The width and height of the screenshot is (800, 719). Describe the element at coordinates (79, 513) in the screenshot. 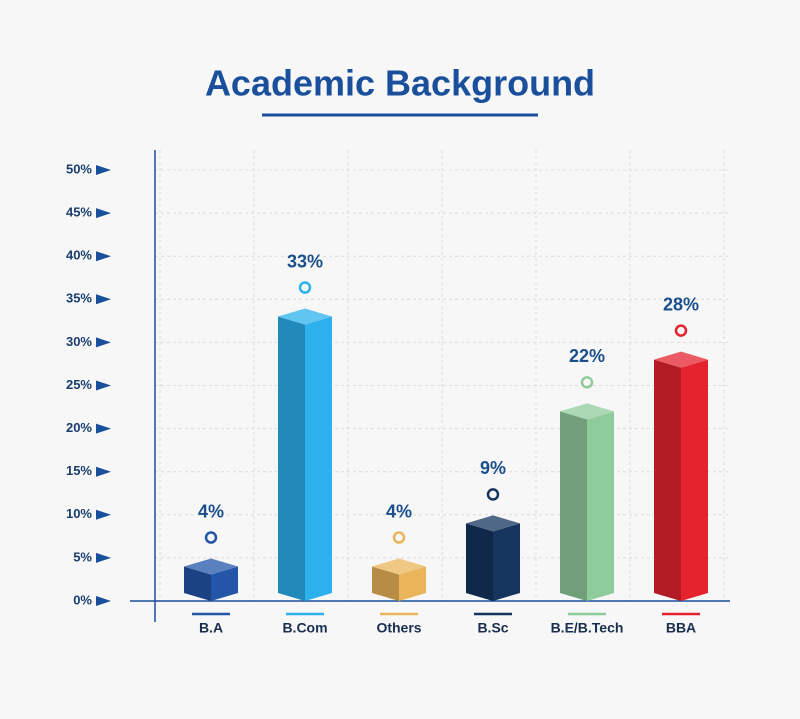

I see `y-tick-label: 10%` at that location.